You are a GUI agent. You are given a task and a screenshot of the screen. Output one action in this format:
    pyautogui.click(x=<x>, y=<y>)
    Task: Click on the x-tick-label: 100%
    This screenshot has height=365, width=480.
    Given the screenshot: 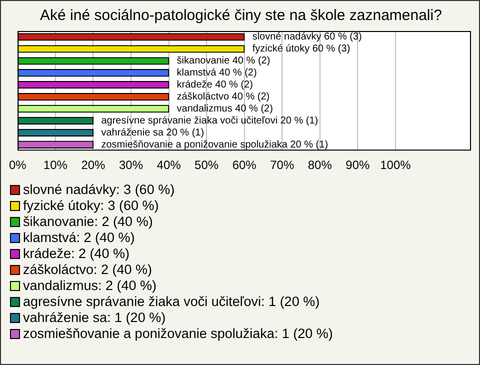 What is the action you would take?
    pyautogui.click(x=396, y=165)
    